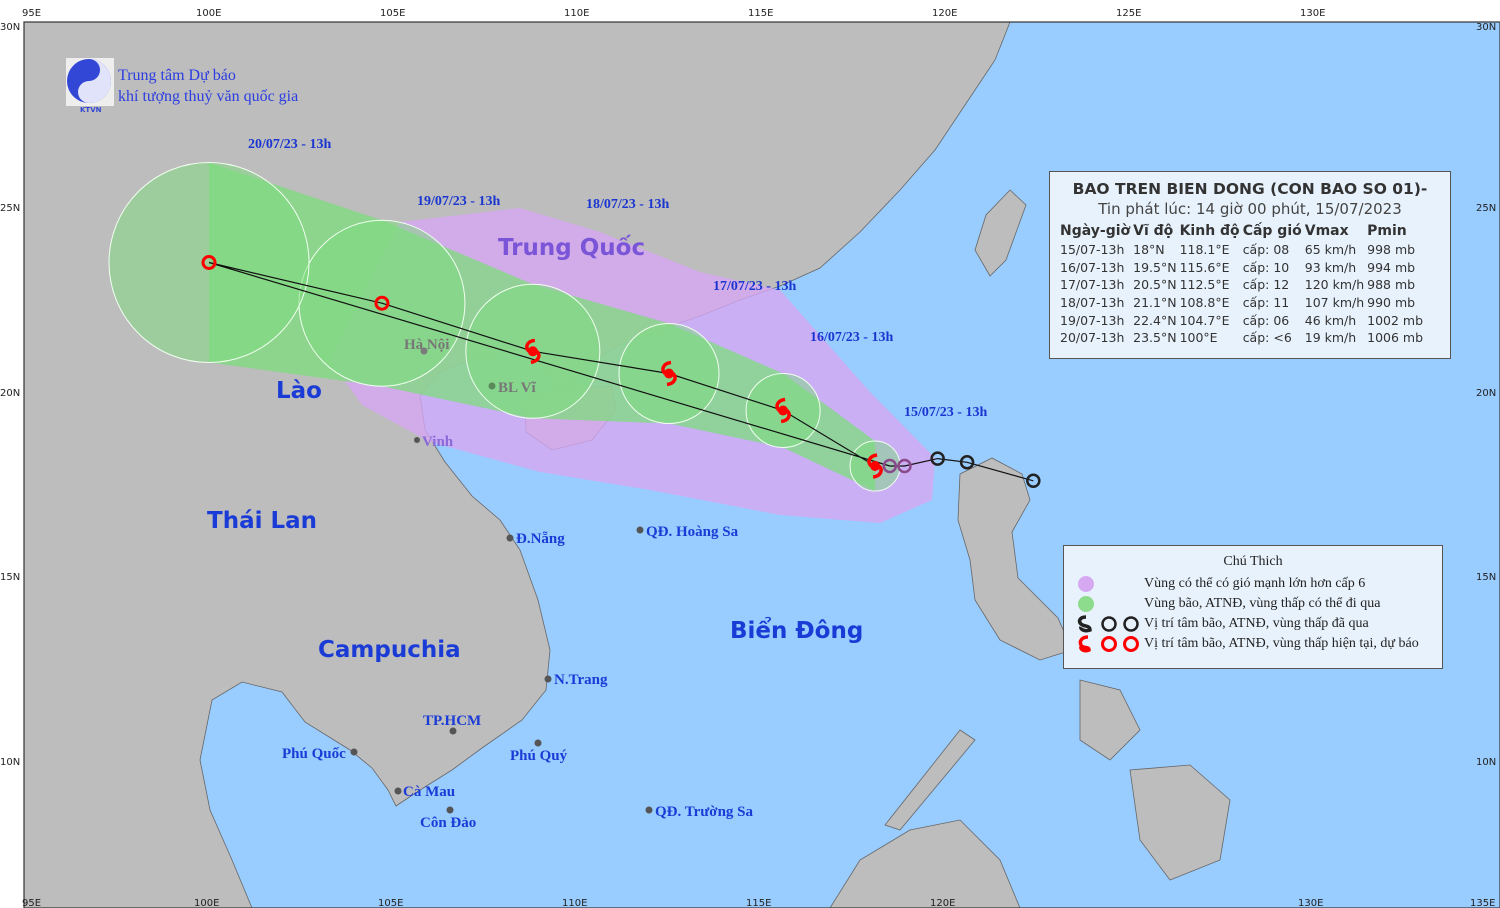 This screenshot has width=1500, height=908. Describe the element at coordinates (177, 75) in the screenshot. I see `logo-line1: Trung tâm Dự báo` at that location.